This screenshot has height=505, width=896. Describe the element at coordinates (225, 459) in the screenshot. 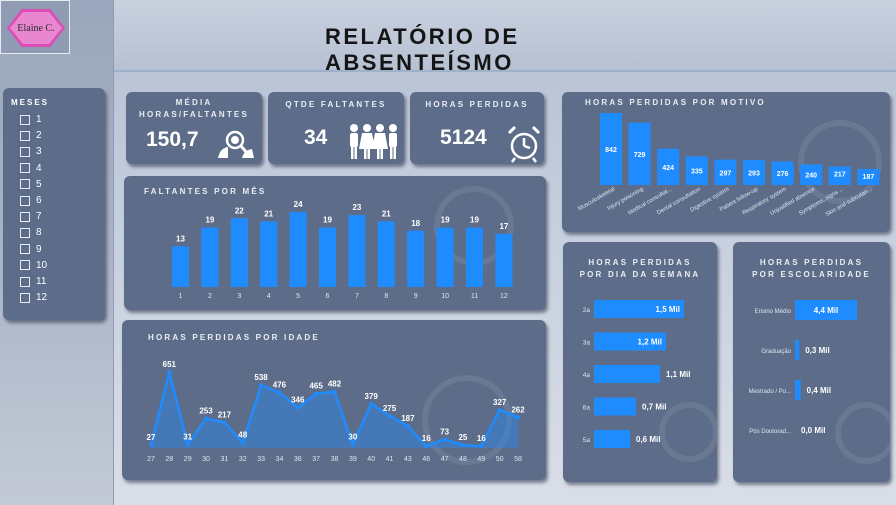

I see `x-tick-label: 31` at that location.